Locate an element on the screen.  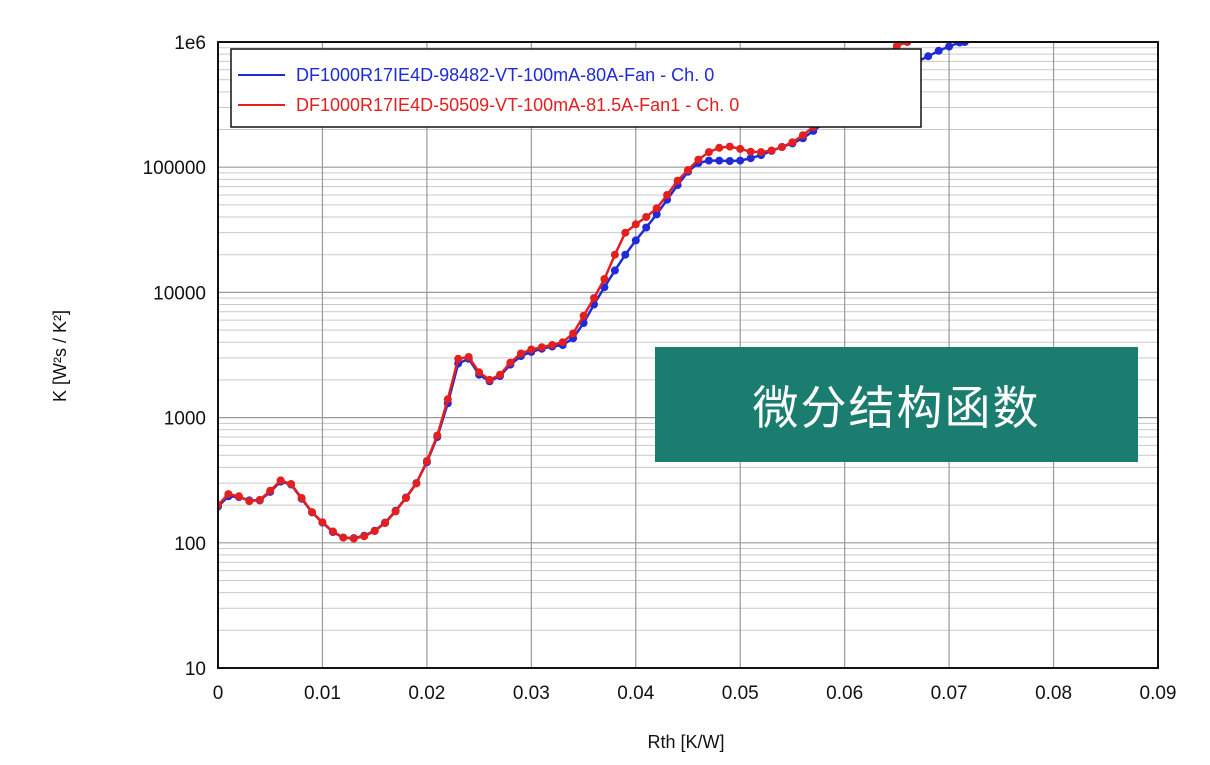
y-tick-label: 10000 is located at coordinates (179, 293).